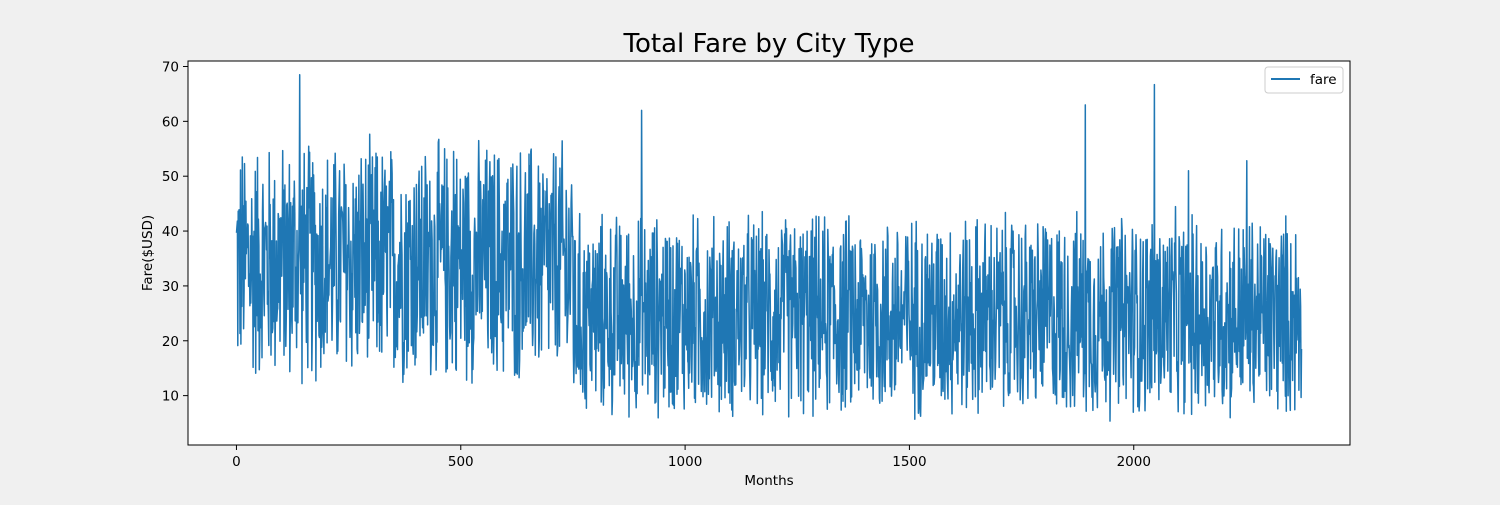 The width and height of the screenshot is (1500, 505). What do you see at coordinates (170, 67) in the screenshot?
I see `y-tick-label: 70` at bounding box center [170, 67].